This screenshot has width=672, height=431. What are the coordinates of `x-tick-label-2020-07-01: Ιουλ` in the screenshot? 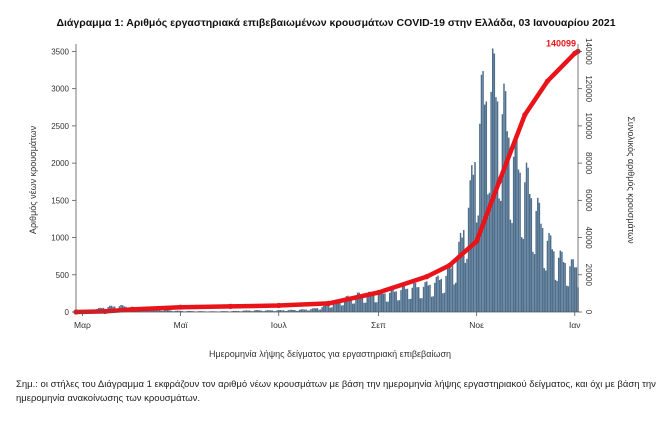 It's located at (279, 325).